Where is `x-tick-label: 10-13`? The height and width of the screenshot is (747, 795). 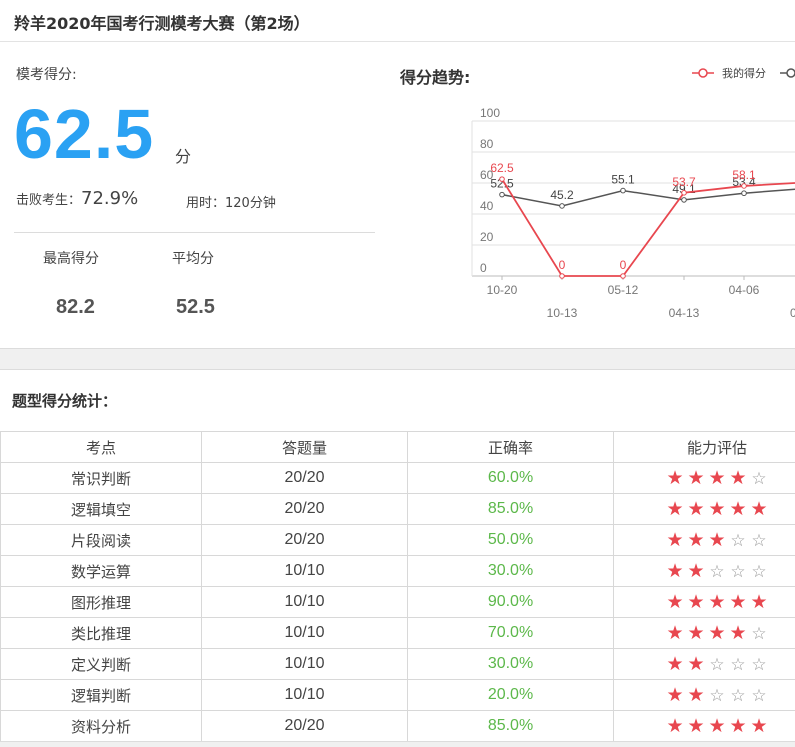 x-tick-label: 10-13 is located at coordinates (562, 313).